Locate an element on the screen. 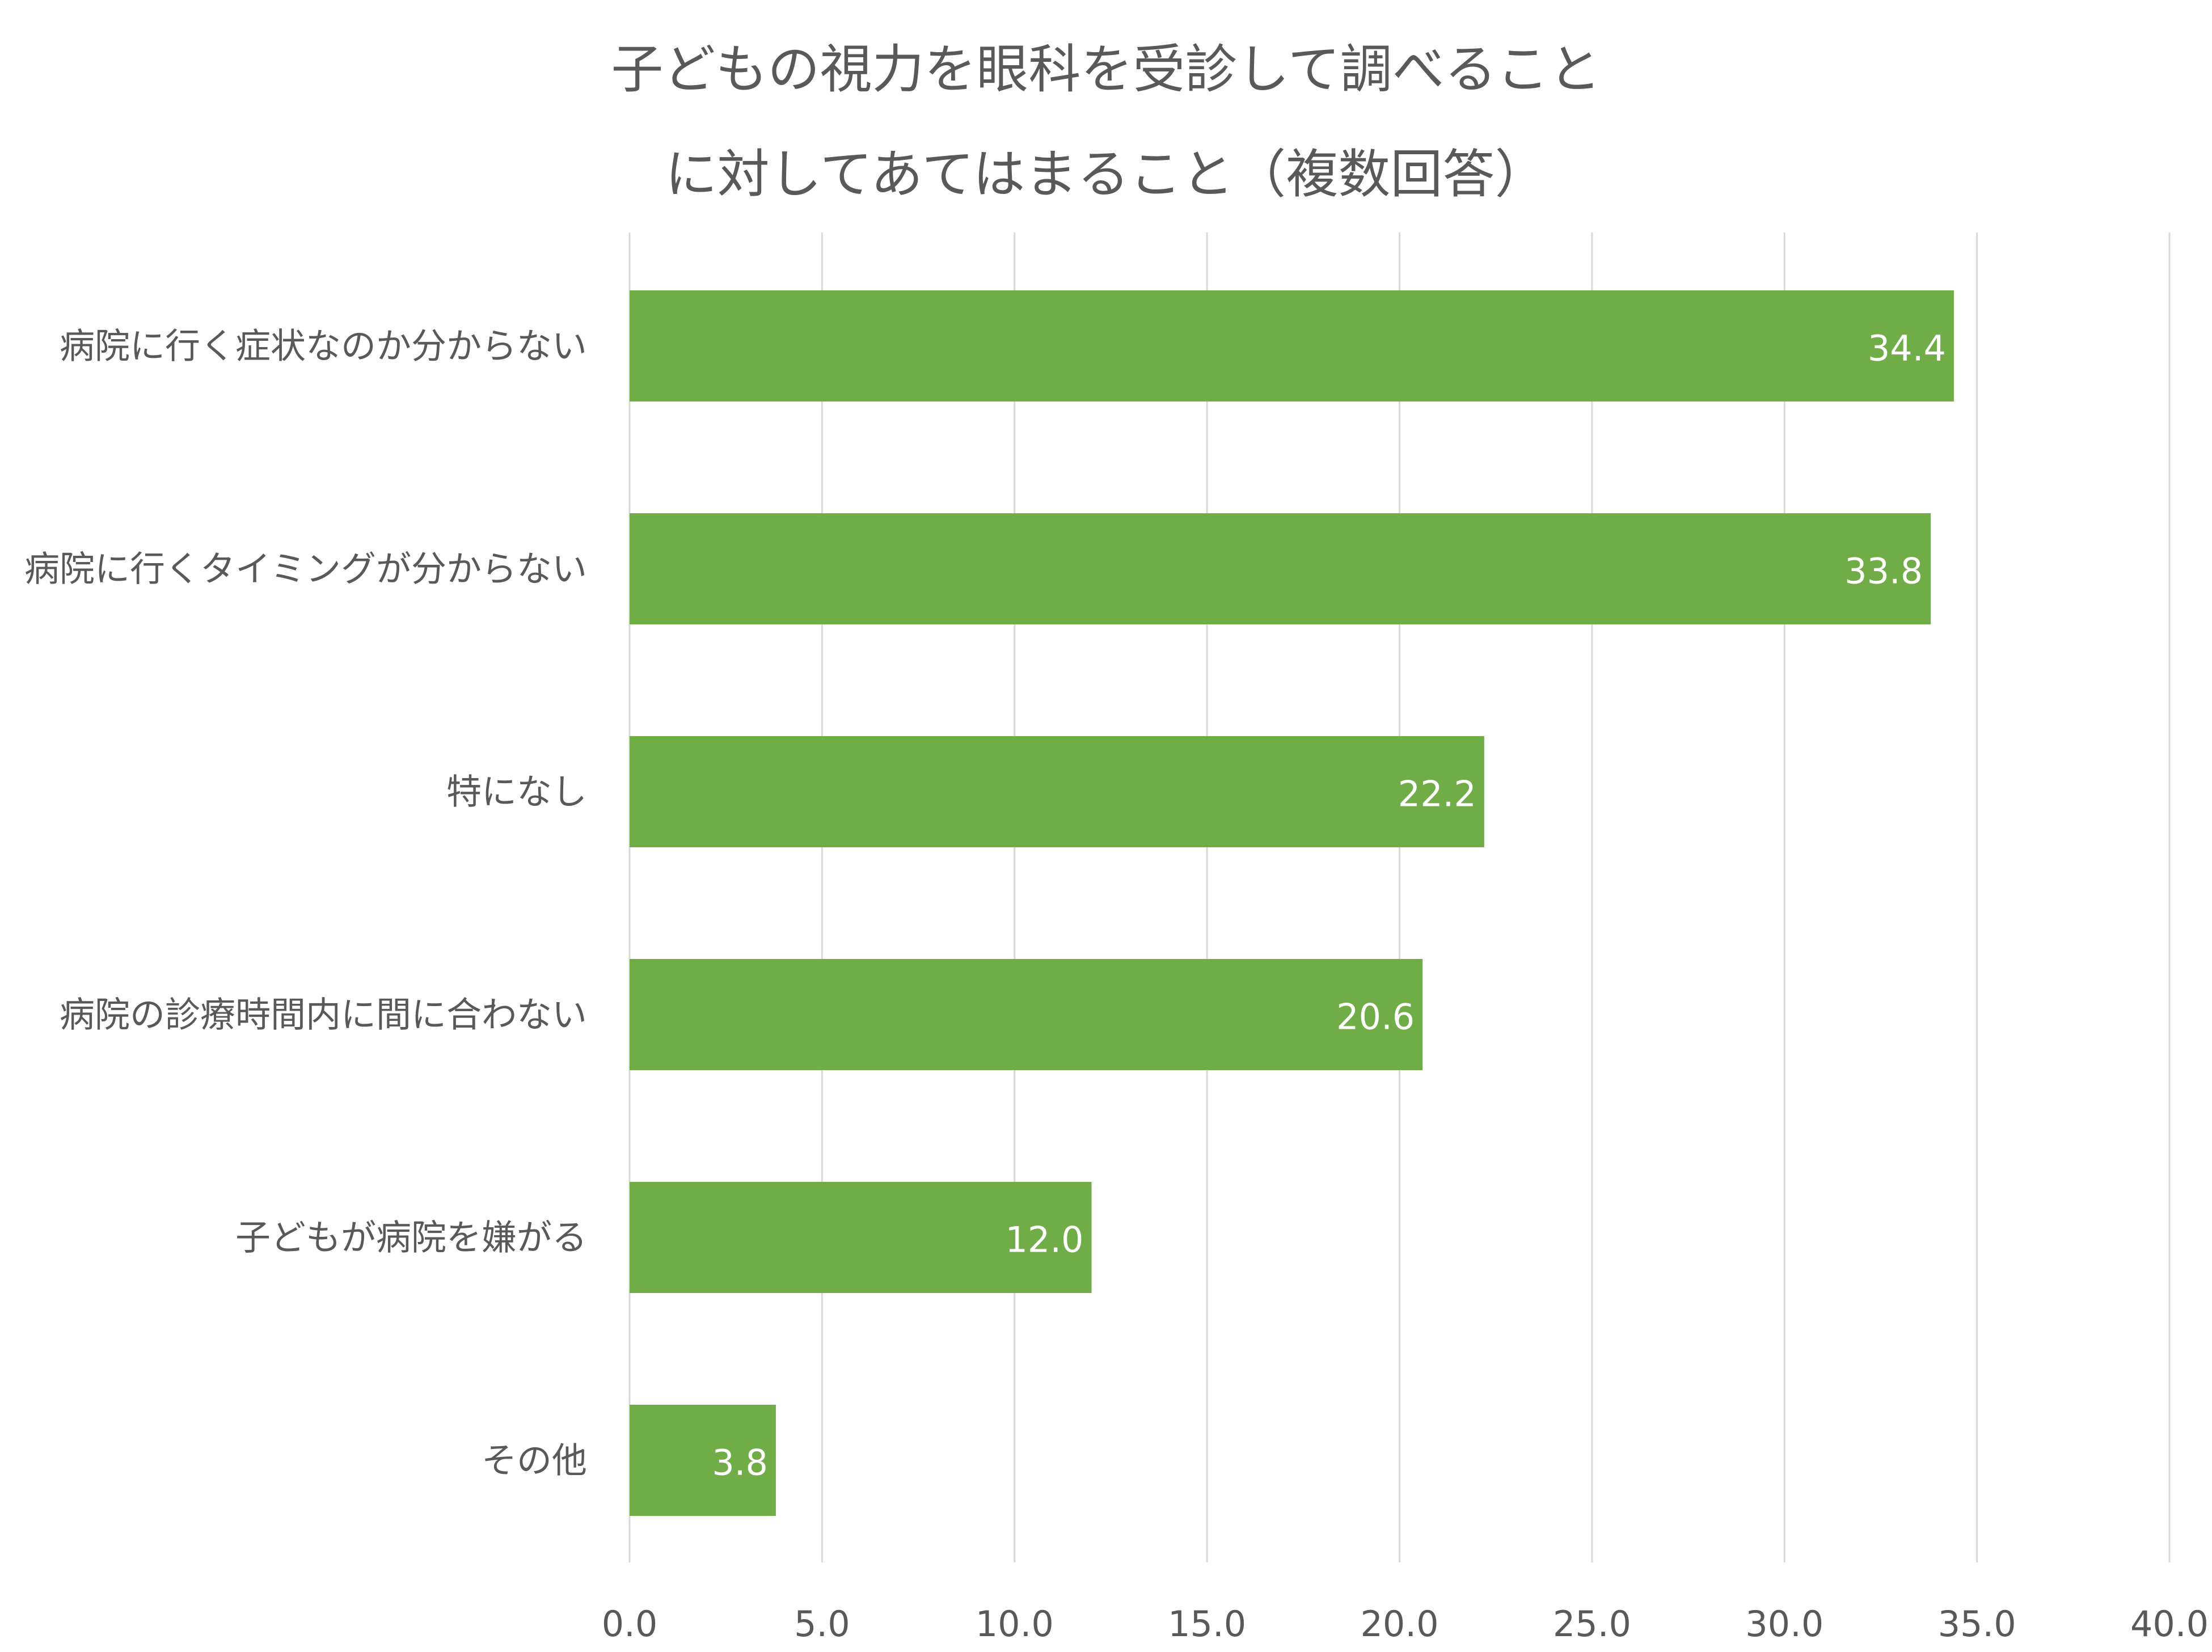  category-label: 子どもが病院を嫌がる is located at coordinates (411, 1237).